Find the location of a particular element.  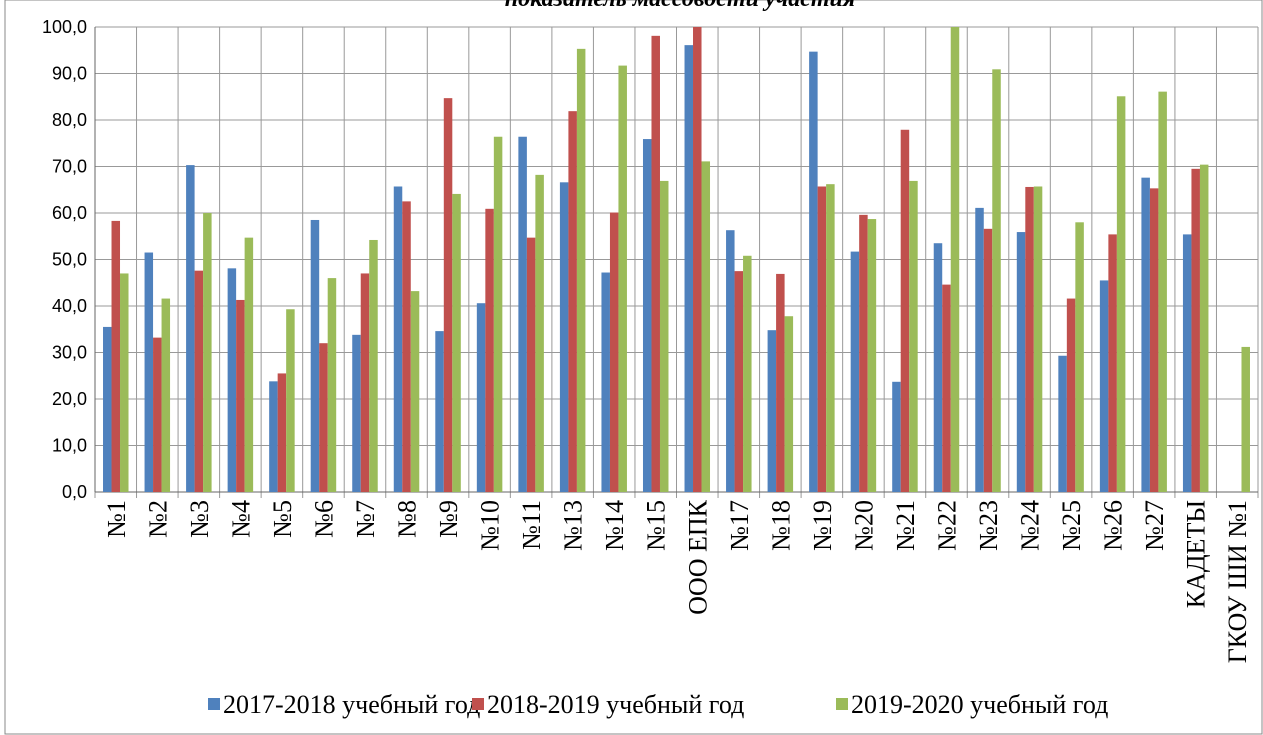

x-tick-label: №4 is located at coordinates (240, 519).